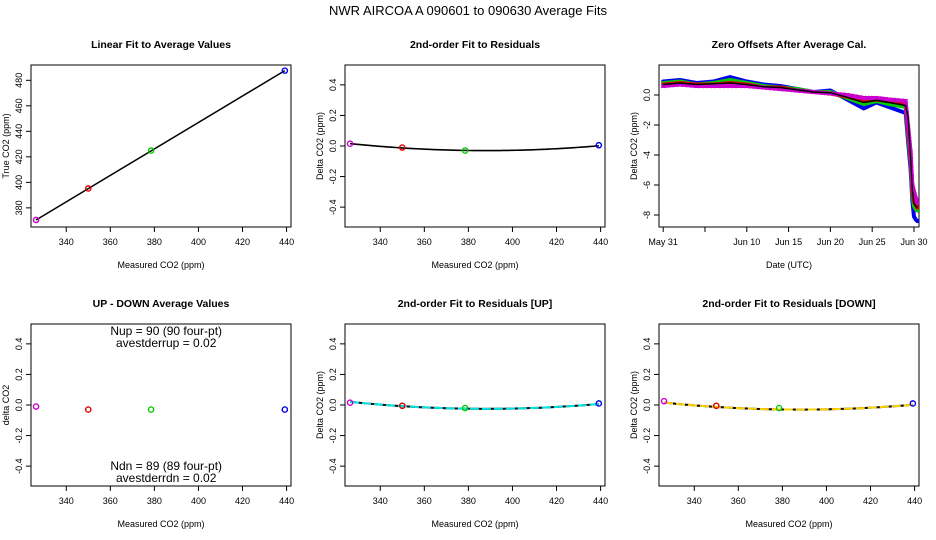 Image resolution: width=936 pixels, height=540 pixels. Describe the element at coordinates (790, 145) in the screenshot. I see `series-line` at that location.